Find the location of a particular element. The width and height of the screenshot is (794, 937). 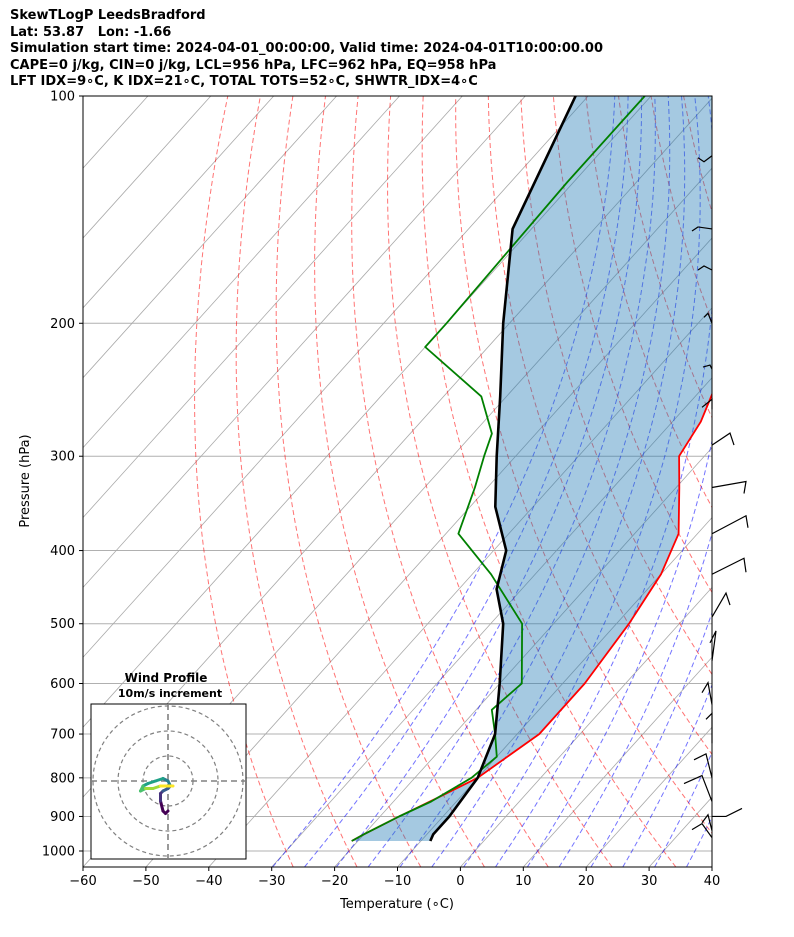

hodograph-title: Wind Profile is located at coordinates (166, 678).